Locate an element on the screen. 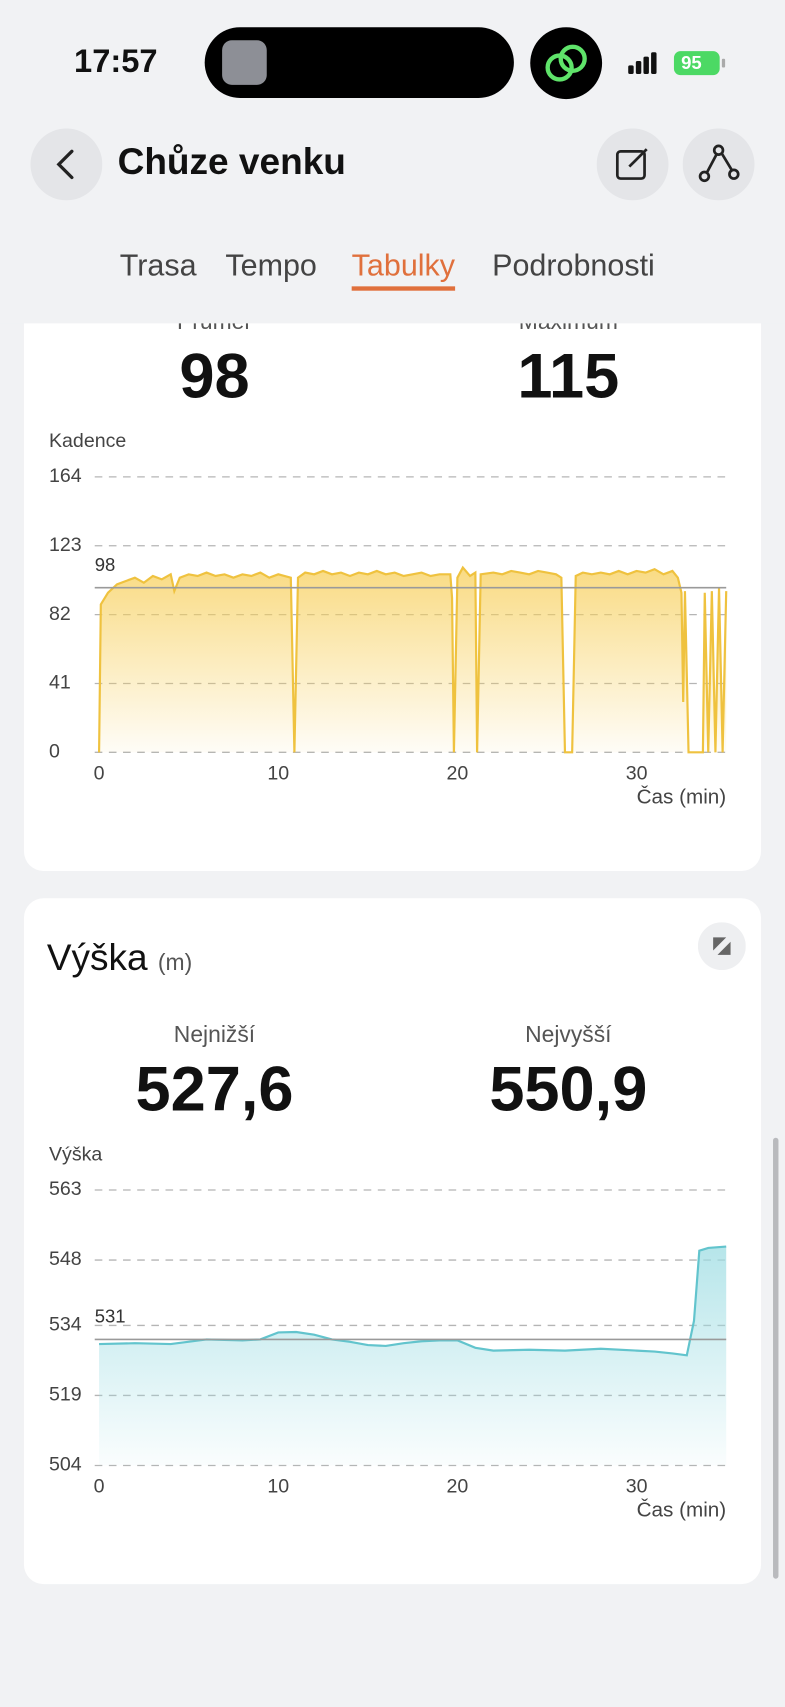 Image resolution: width=785 pixels, height=1707 pixels. edit-button is located at coordinates (632, 164).